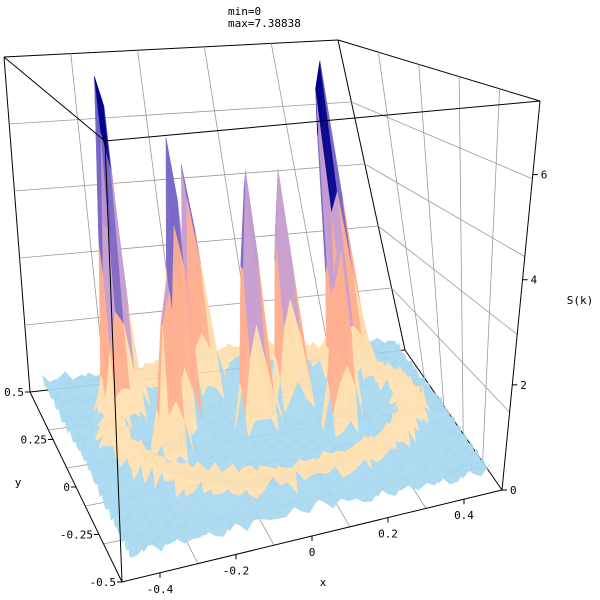 The image size is (600, 600). What do you see at coordinates (14, 392) in the screenshot?
I see `y-tick-label: 0.5` at bounding box center [14, 392].